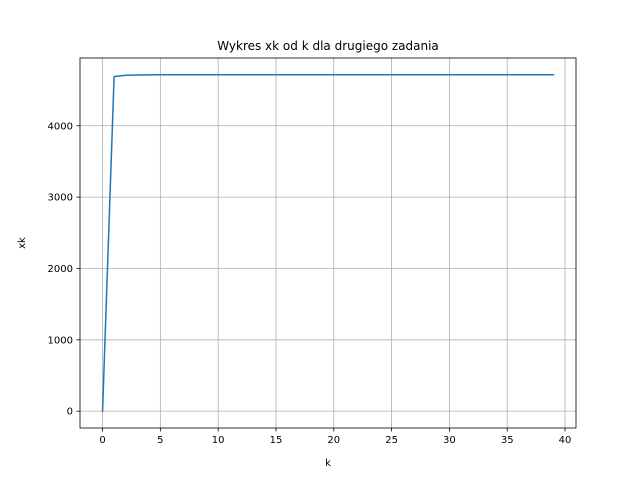 The width and height of the screenshot is (640, 480). I want to click on x-tick-label: 10, so click(218, 440).